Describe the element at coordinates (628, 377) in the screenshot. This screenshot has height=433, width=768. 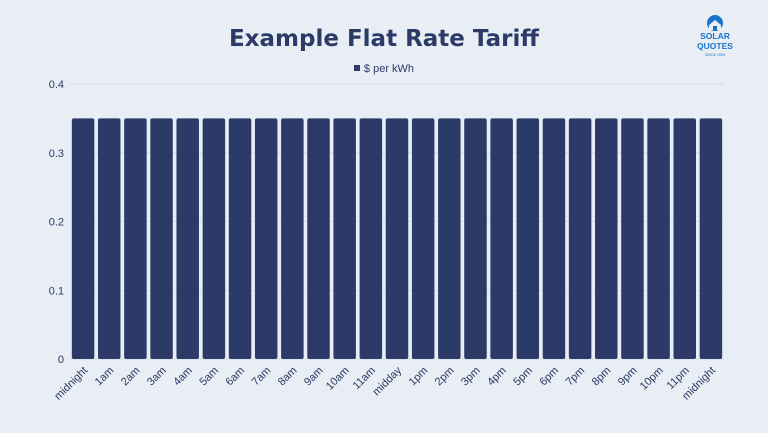
I see `x-tick-label: 9pm` at that location.